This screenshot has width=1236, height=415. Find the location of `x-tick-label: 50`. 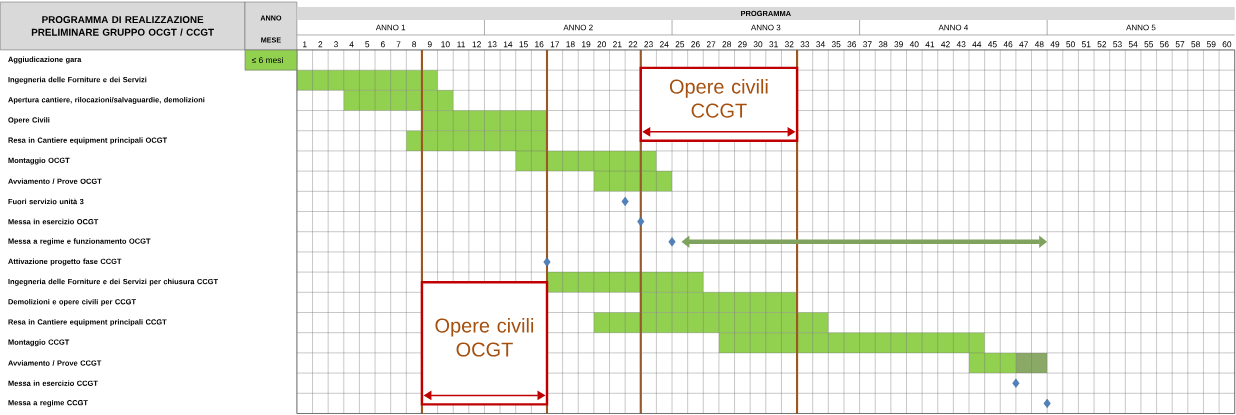

x-tick-label: 50 is located at coordinates (1070, 44).